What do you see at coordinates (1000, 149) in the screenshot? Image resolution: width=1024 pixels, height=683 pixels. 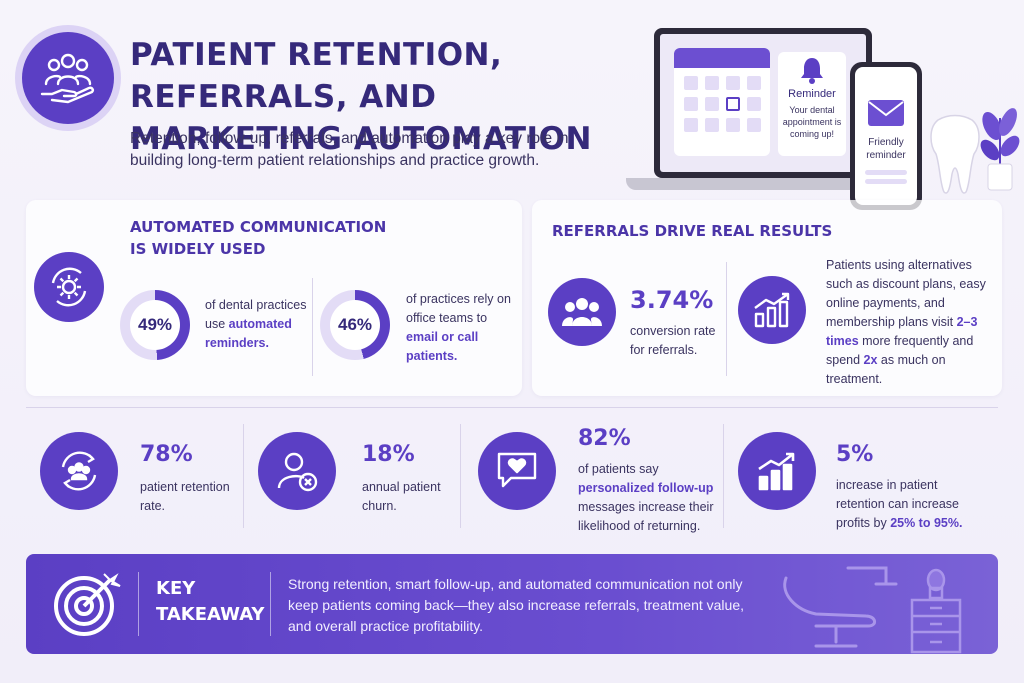 I see `plant-icon` at bounding box center [1000, 149].